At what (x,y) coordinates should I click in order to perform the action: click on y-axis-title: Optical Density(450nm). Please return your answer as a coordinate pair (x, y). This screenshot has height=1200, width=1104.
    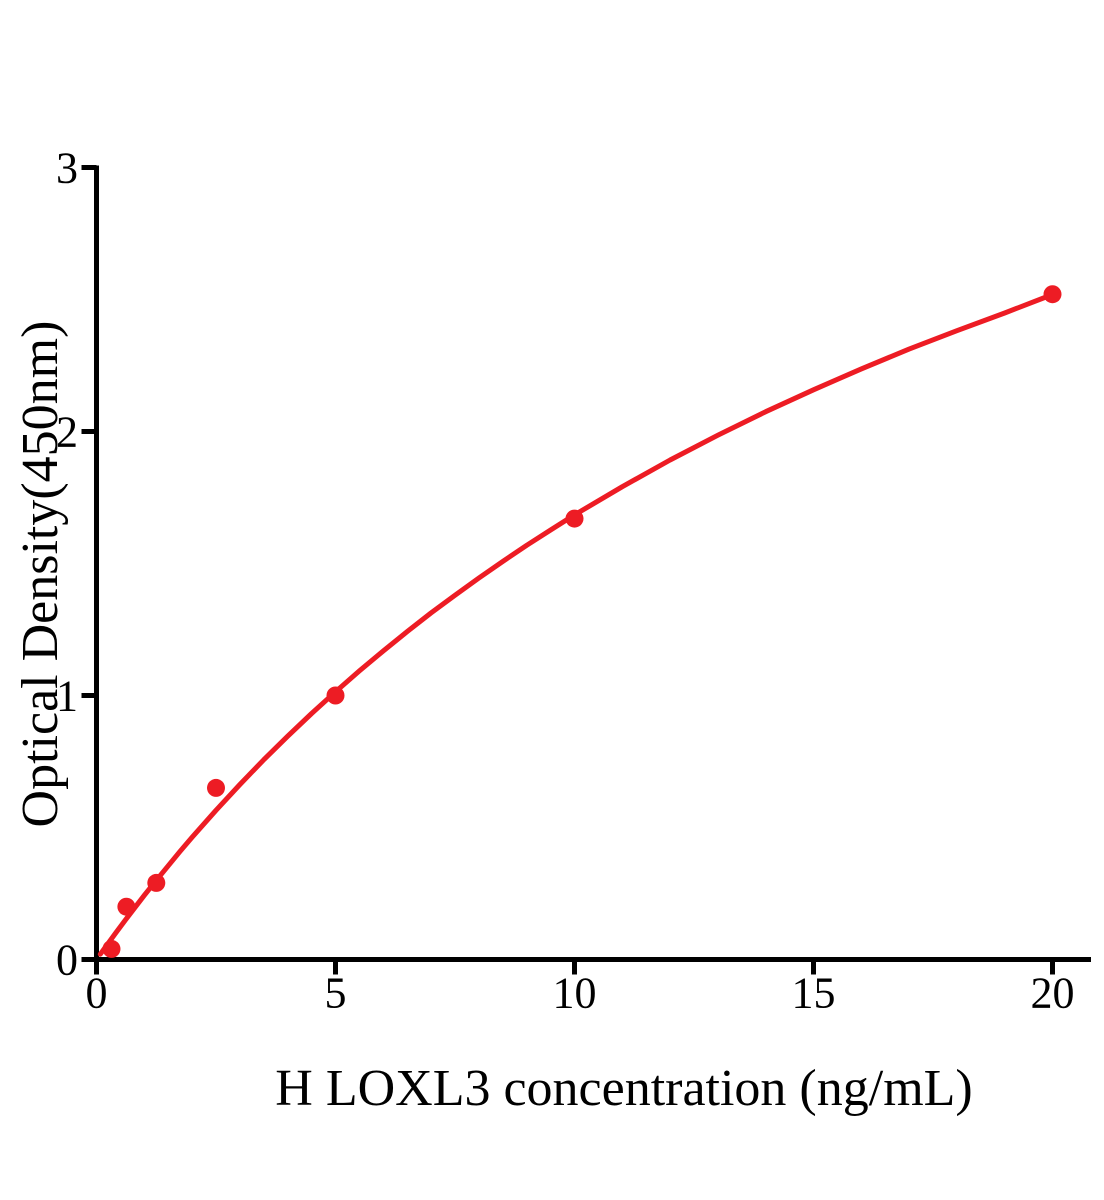
    Looking at the image, I should click on (40, 574).